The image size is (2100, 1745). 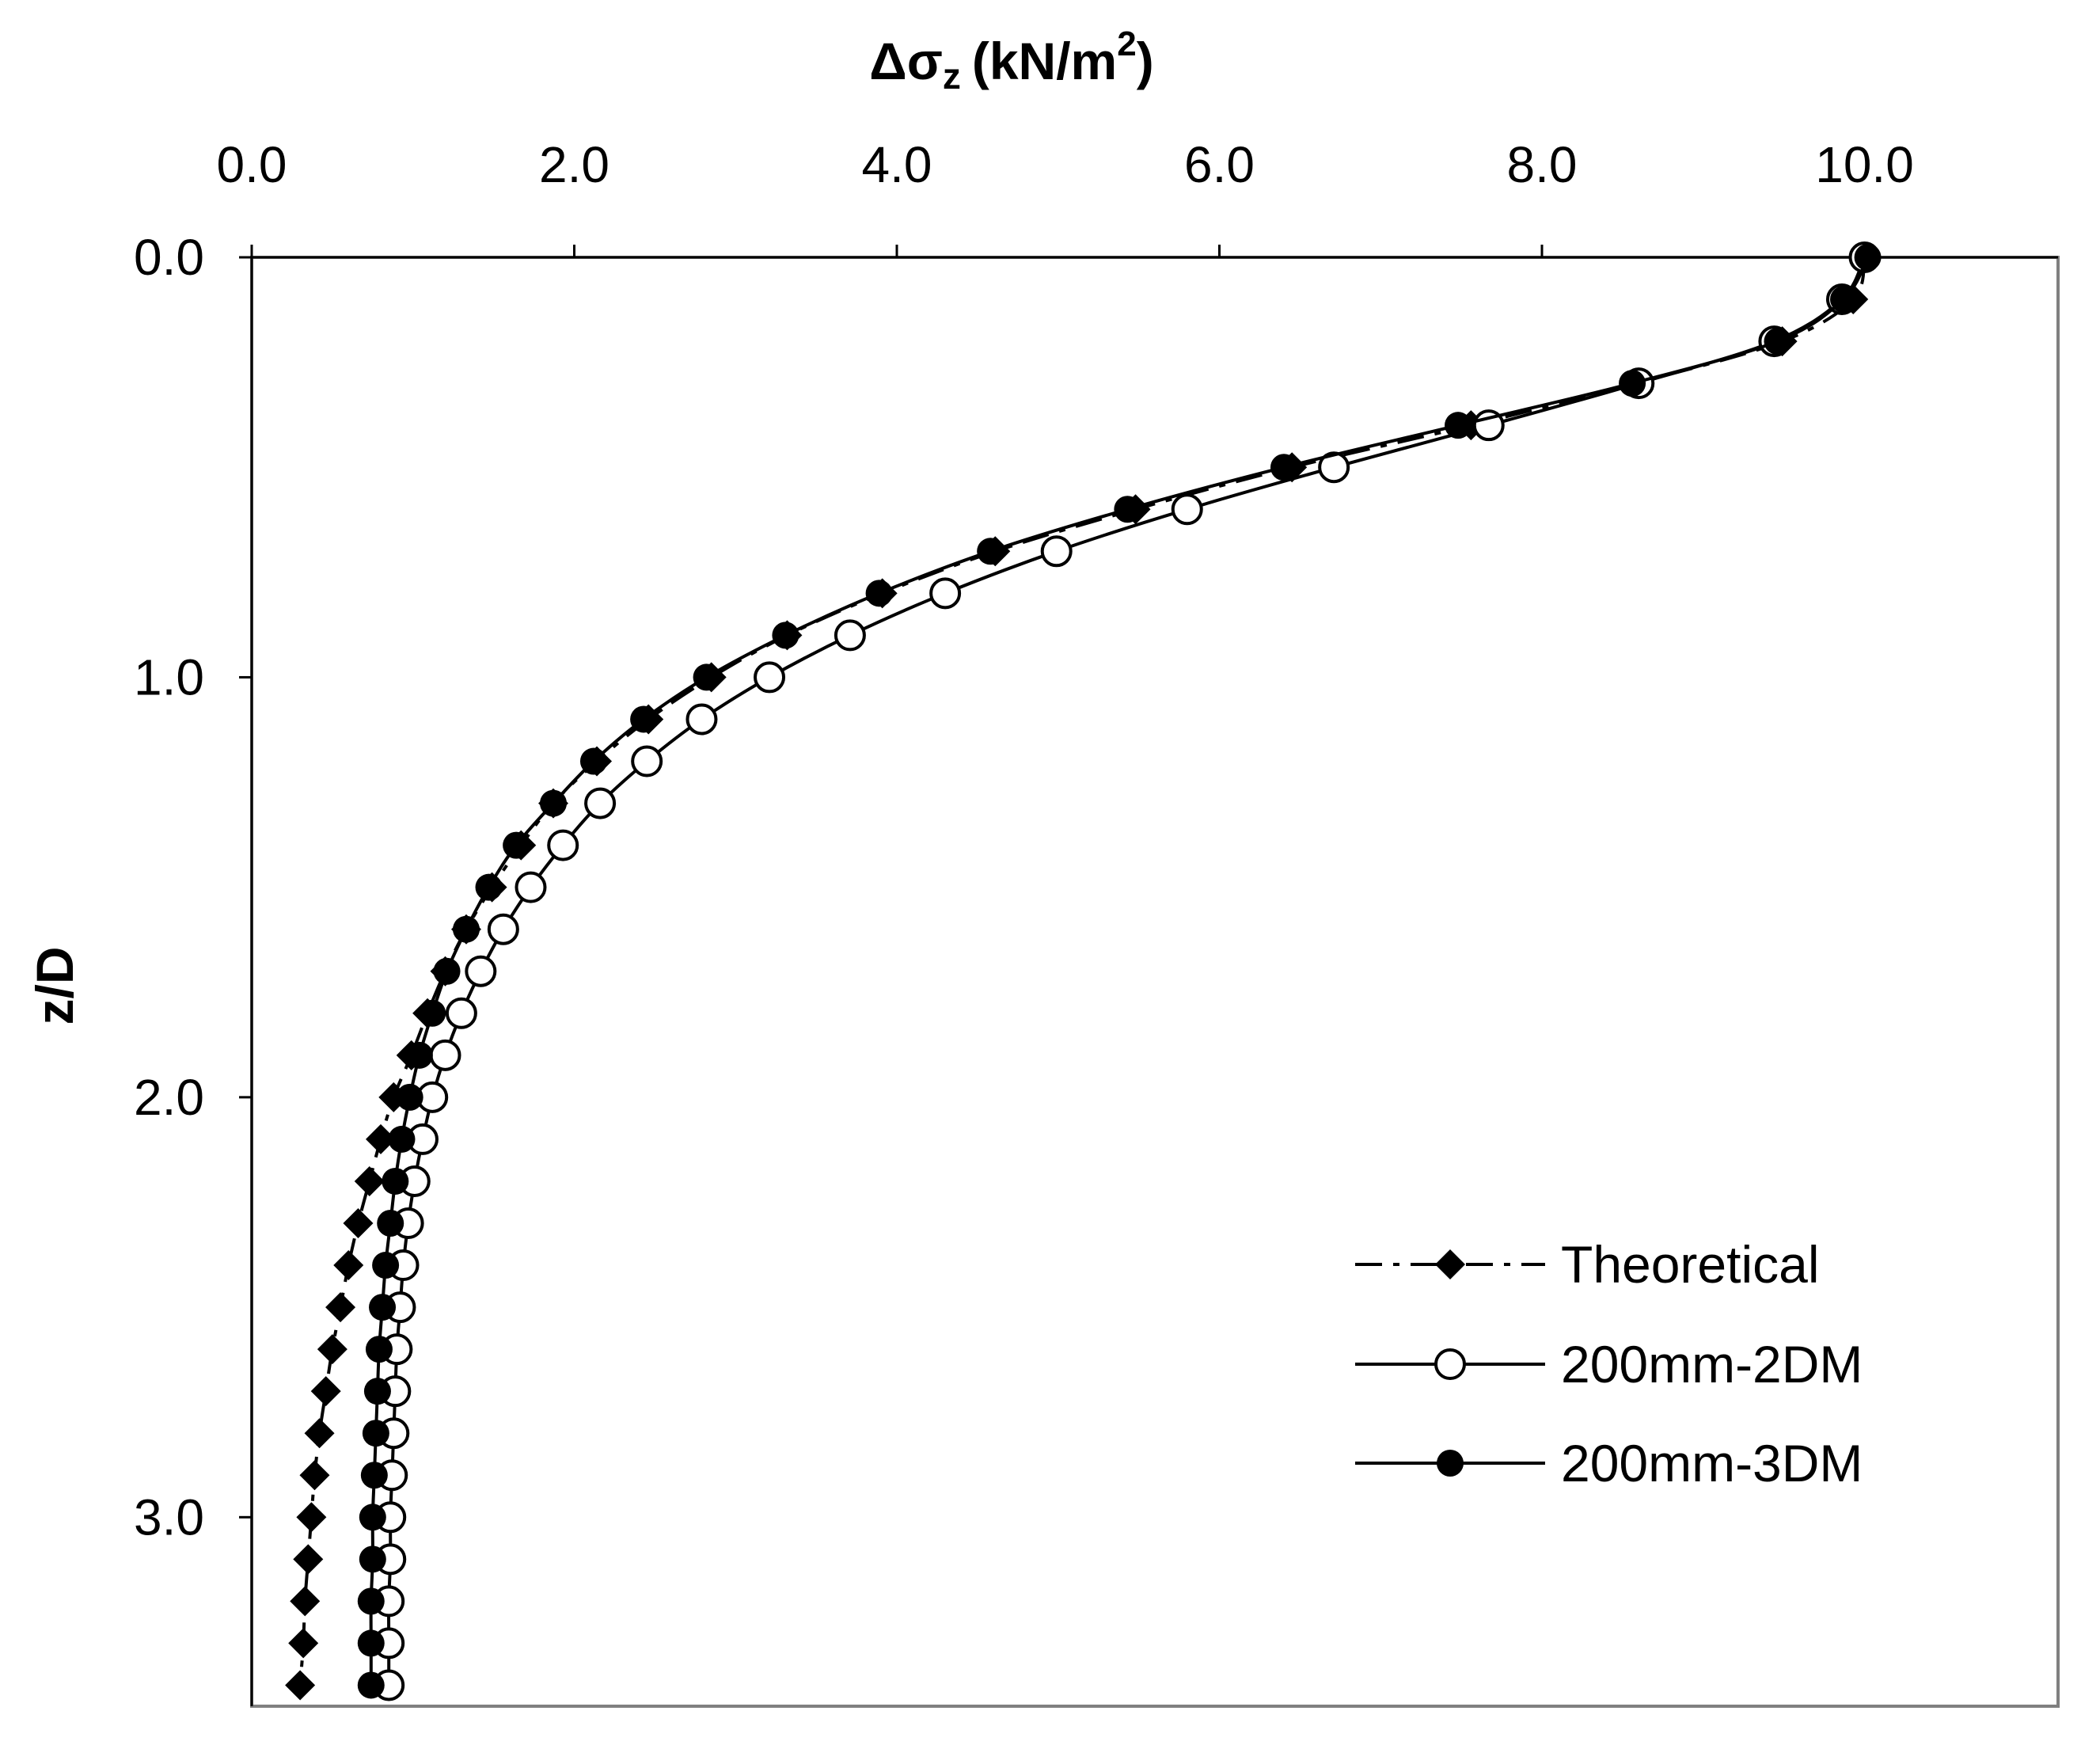 I want to click on x-axis-title-units: (kN/m, so click(x=1044, y=61).